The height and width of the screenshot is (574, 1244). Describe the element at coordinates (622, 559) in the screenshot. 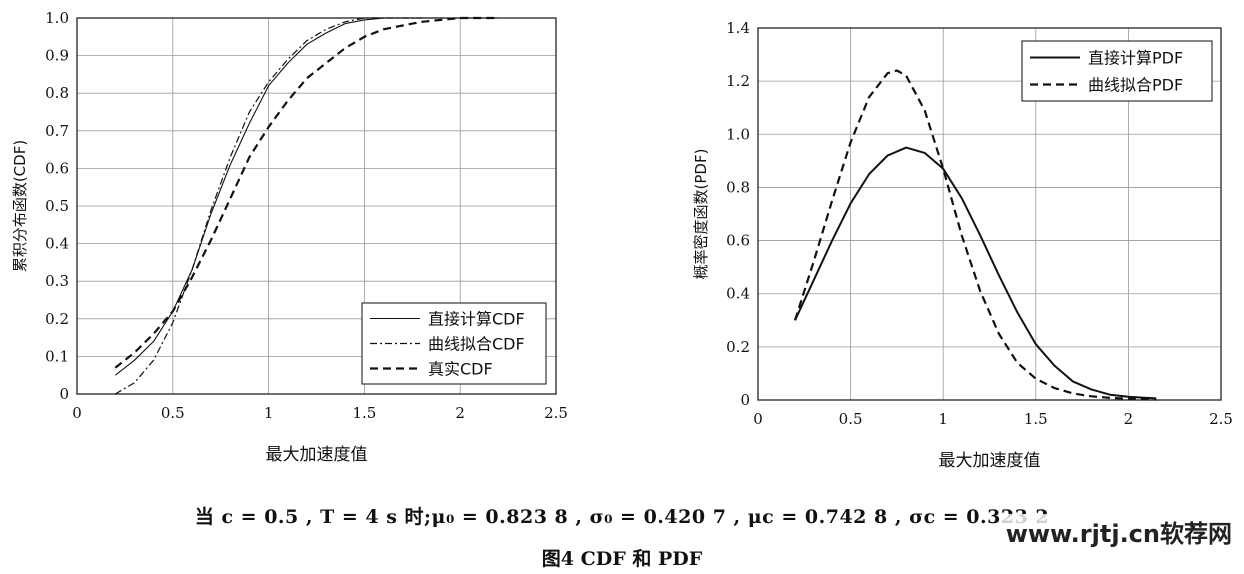

I see `figure-caption: 图4 CDF 和 PDF` at that location.